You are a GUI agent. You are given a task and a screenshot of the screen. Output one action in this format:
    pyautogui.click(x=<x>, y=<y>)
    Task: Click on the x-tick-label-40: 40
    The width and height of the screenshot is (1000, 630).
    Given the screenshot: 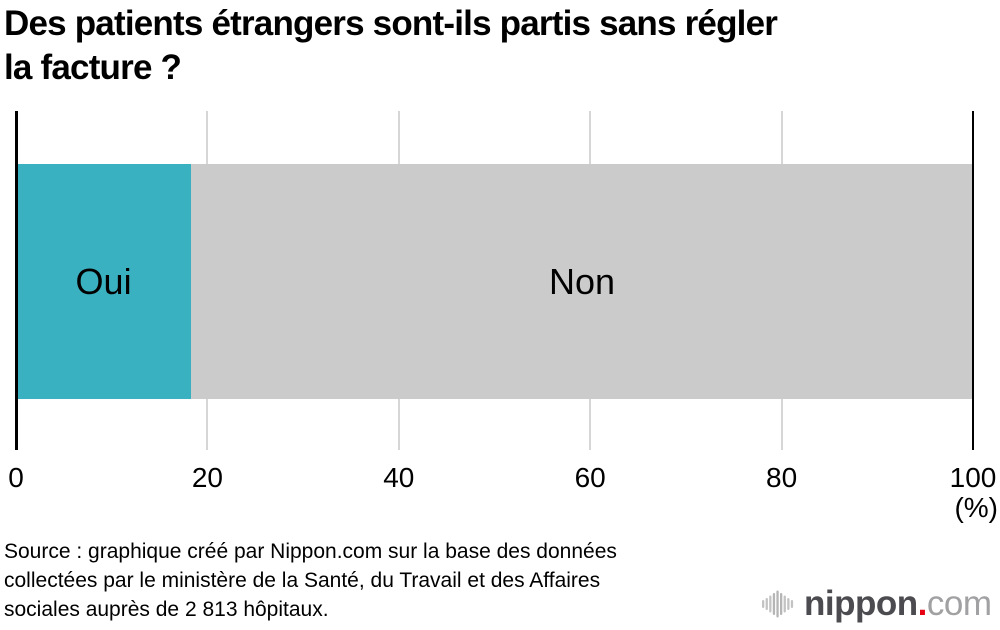 What is the action you would take?
    pyautogui.click(x=399, y=477)
    